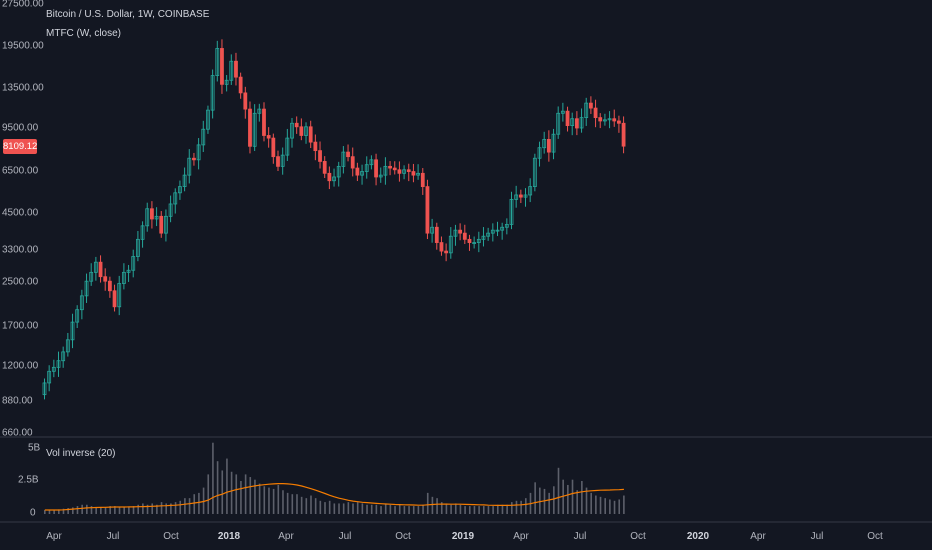  I want to click on symbol-title: Bitcoin / U.S. Dollar, 1W, COINBASE, so click(128, 14).